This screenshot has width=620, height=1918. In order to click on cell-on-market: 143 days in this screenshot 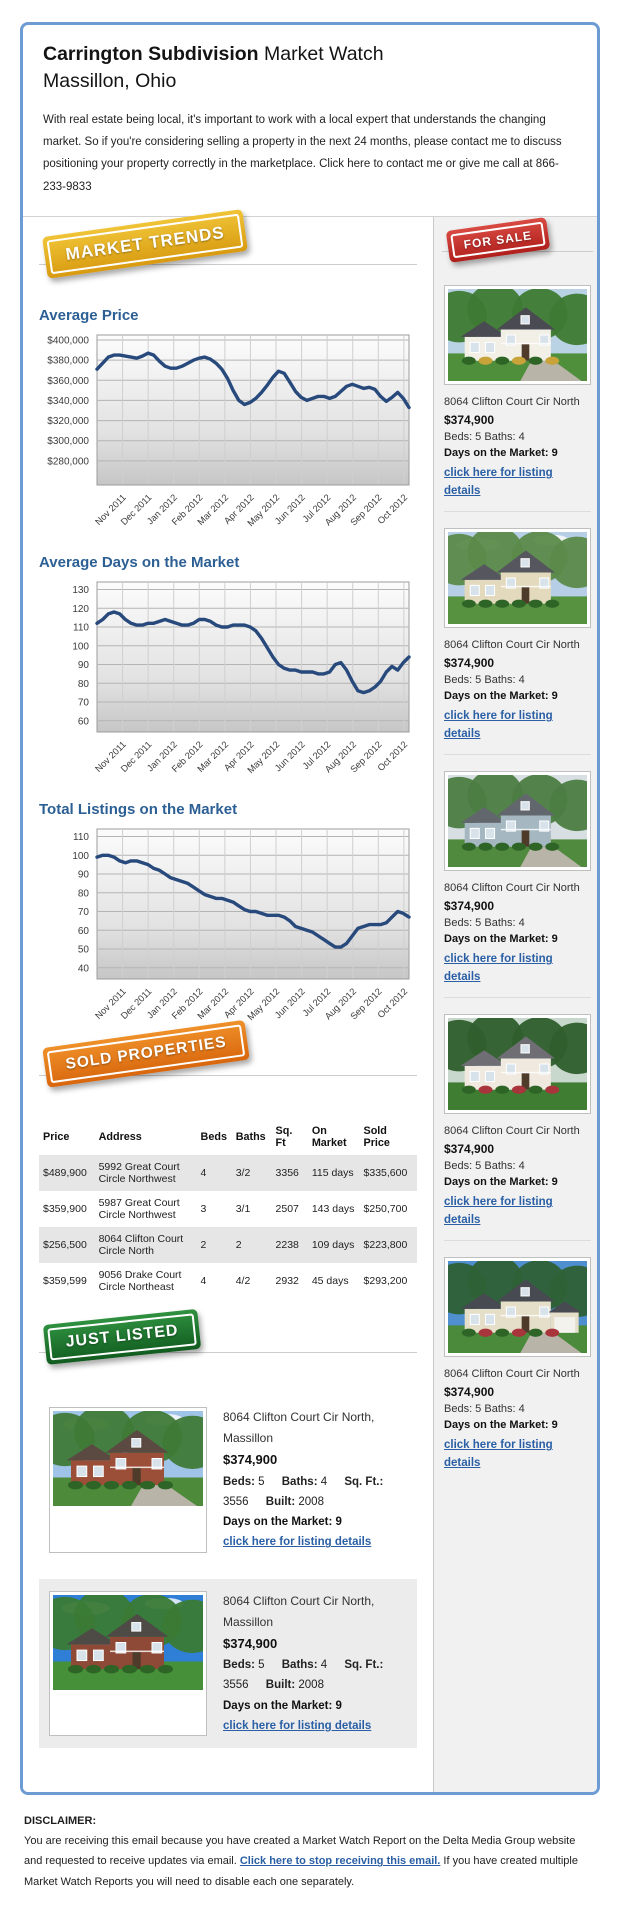, I will do `click(333, 1209)`.